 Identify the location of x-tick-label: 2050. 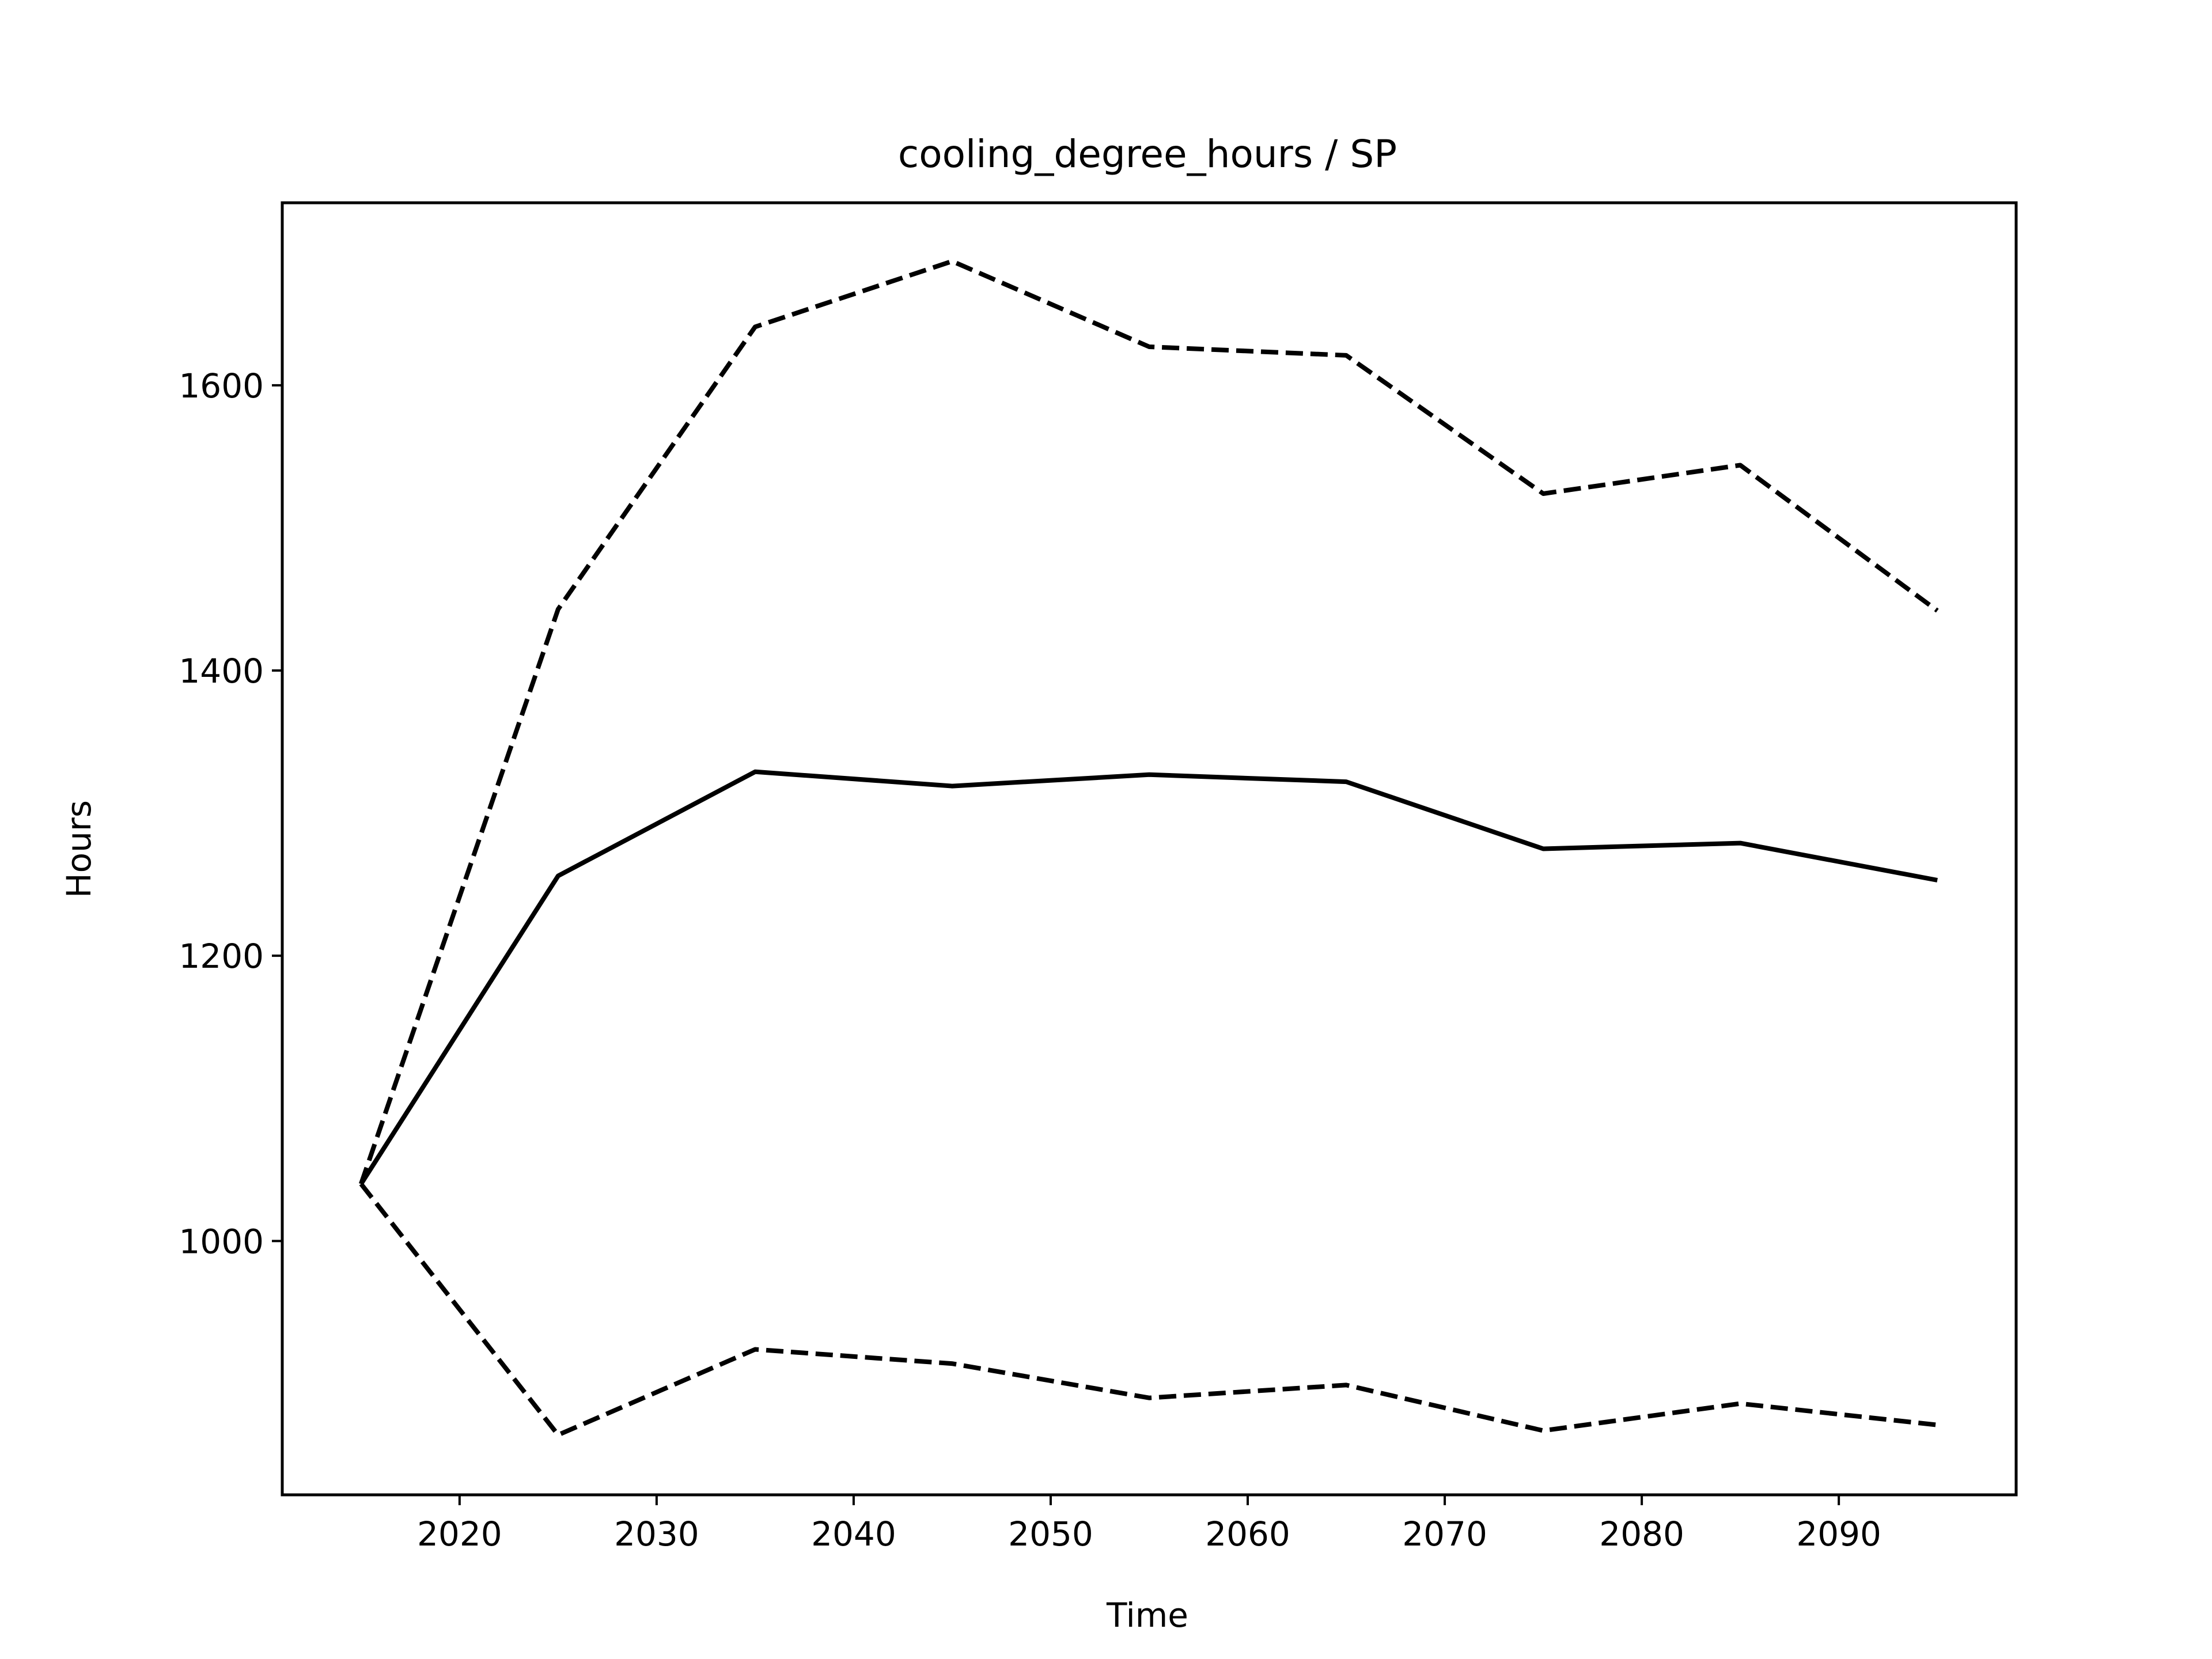
(1050, 1534).